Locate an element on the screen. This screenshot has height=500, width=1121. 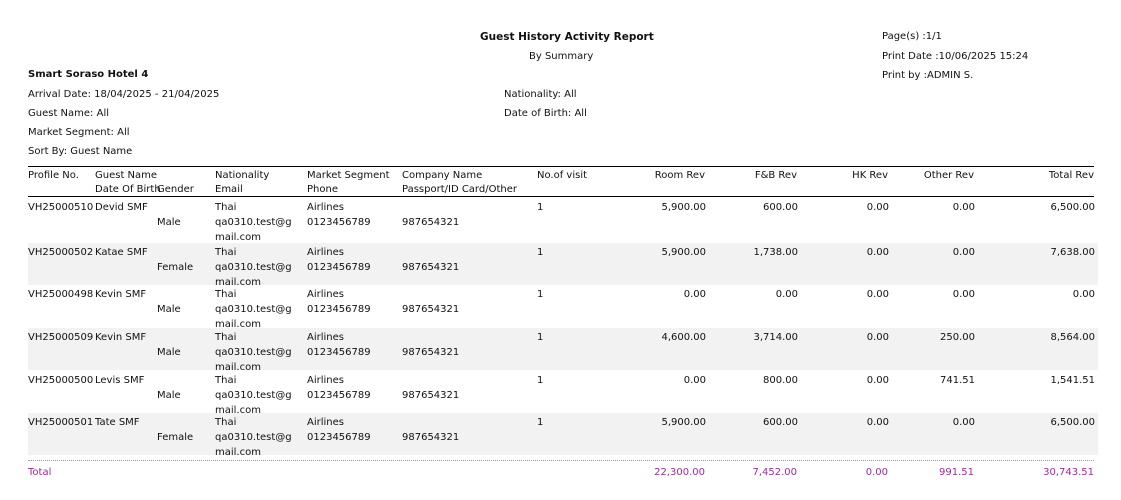
cell-profile: VH25000509 is located at coordinates (61, 337).